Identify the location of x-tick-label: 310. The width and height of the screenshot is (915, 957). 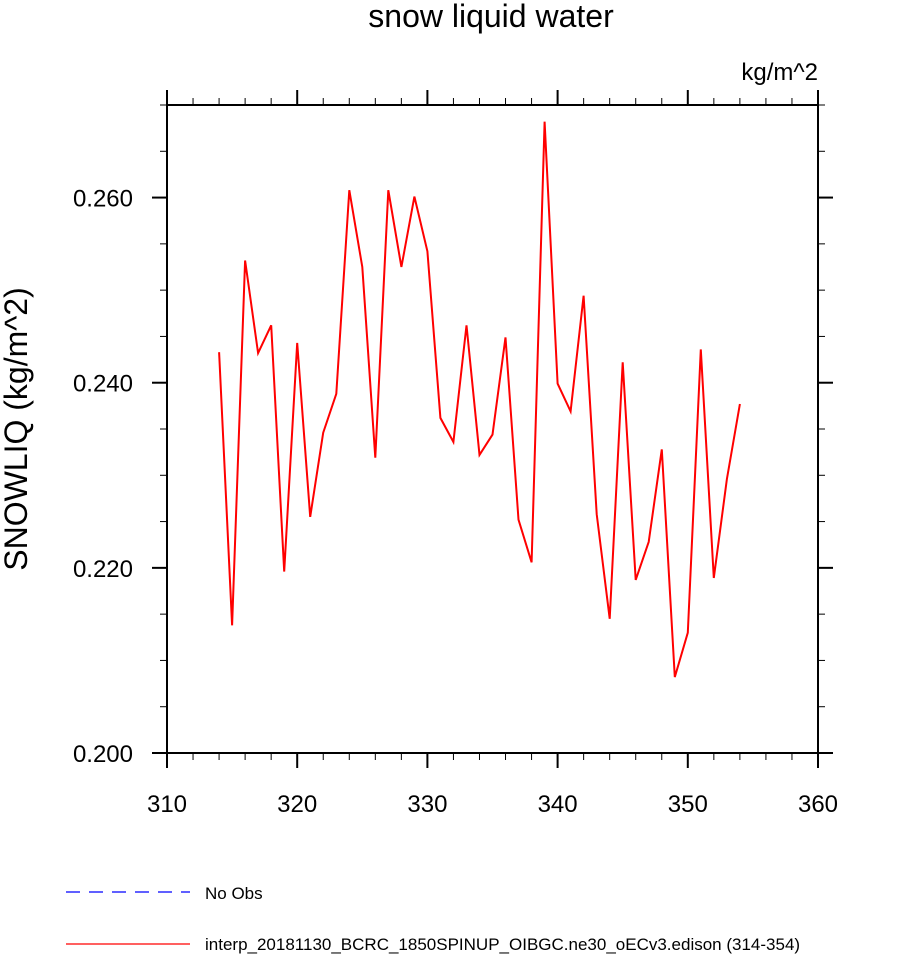
(167, 804).